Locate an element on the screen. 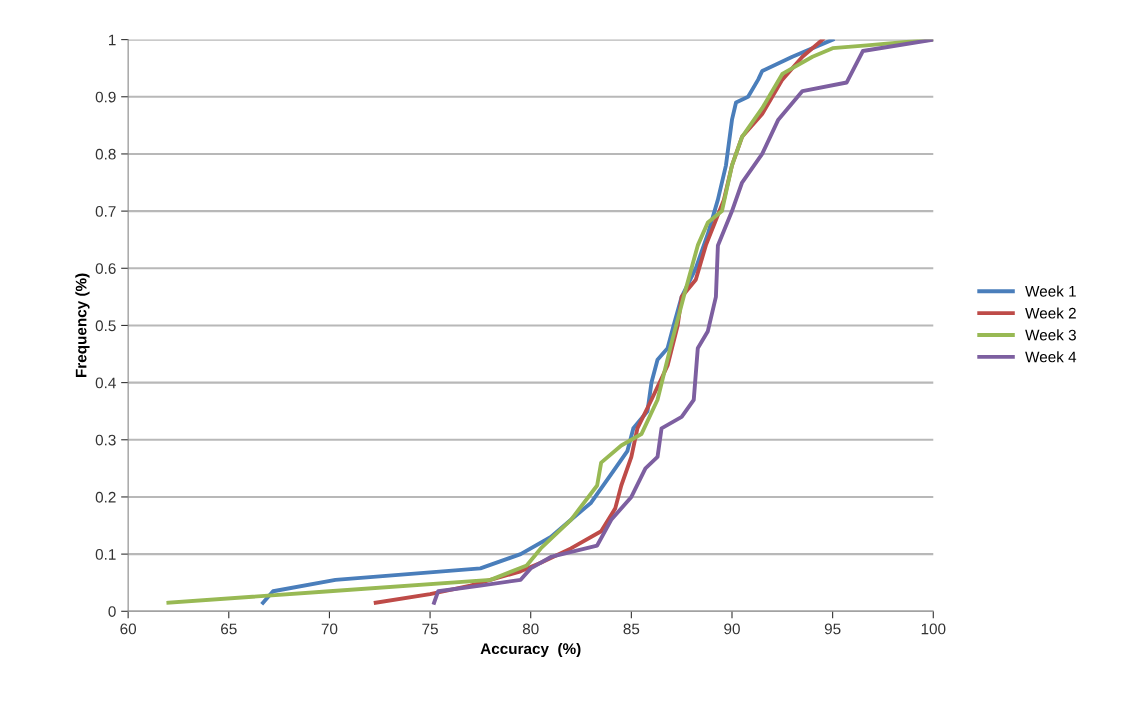 This screenshot has height=720, width=1134. x-tick-label: 60 is located at coordinates (128, 629).